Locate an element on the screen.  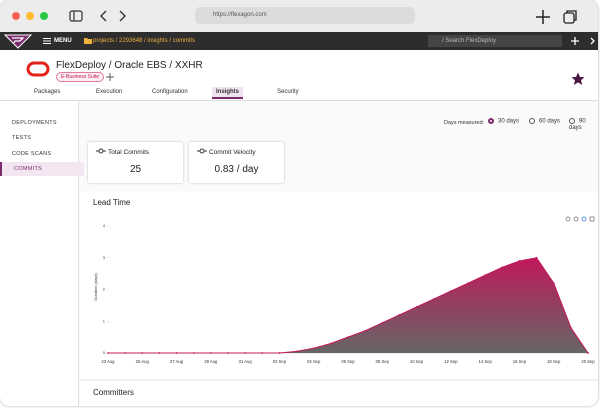
y-tick-label: 0 is located at coordinates (104, 352).